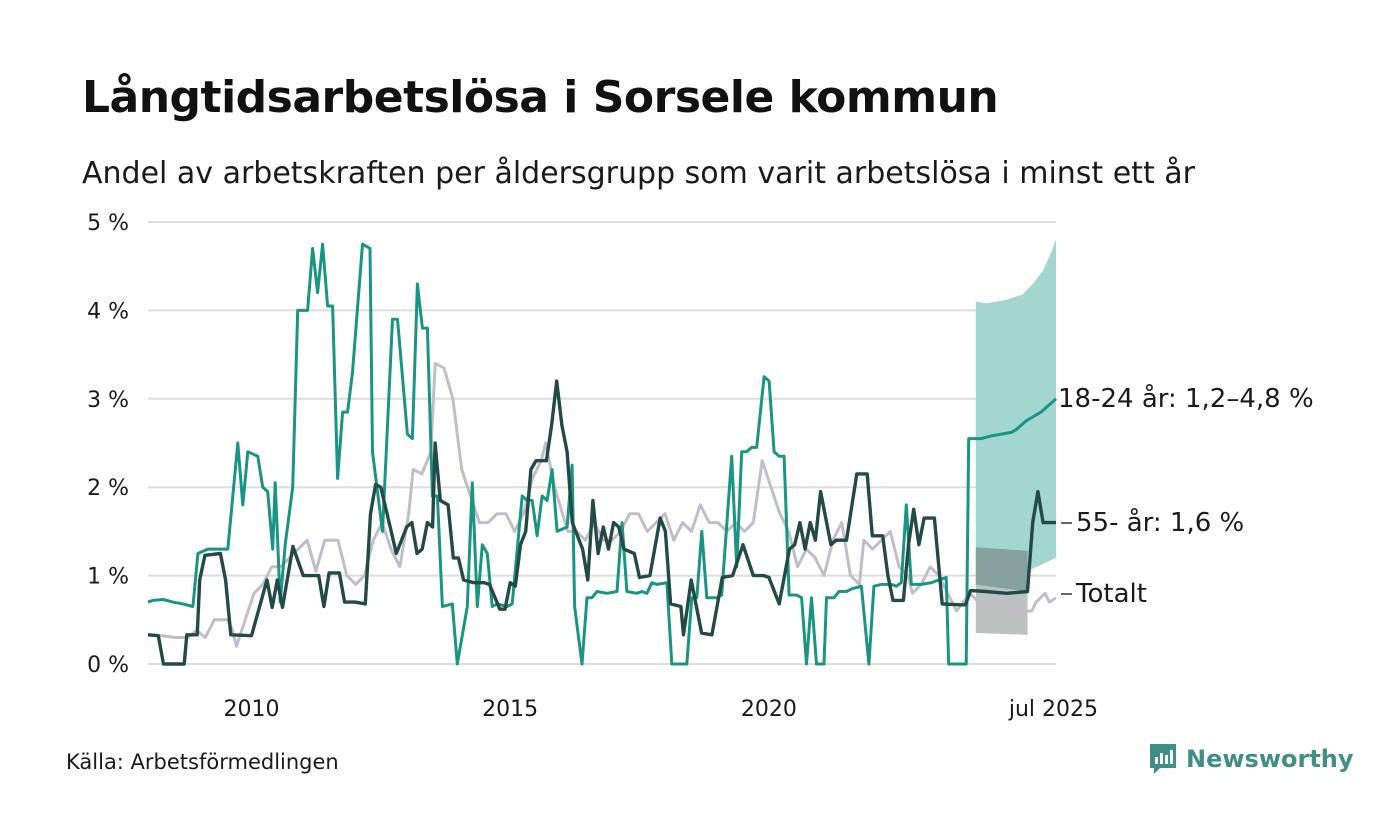 This screenshot has width=1400, height=840. What do you see at coordinates (108, 400) in the screenshot?
I see `y-tick-label: 3 %` at bounding box center [108, 400].